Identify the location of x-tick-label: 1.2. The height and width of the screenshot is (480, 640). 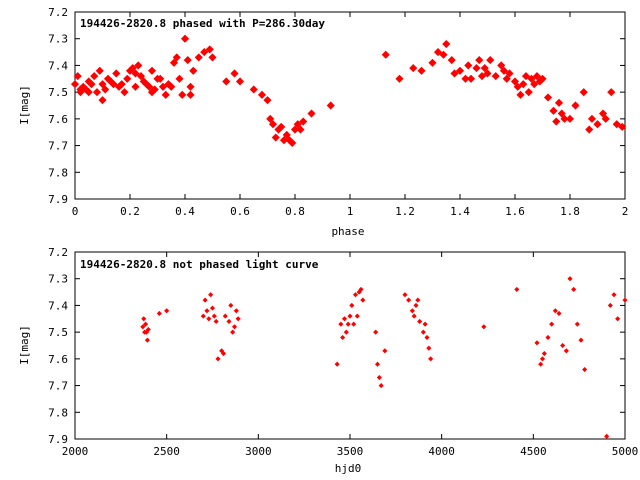
(405, 211).